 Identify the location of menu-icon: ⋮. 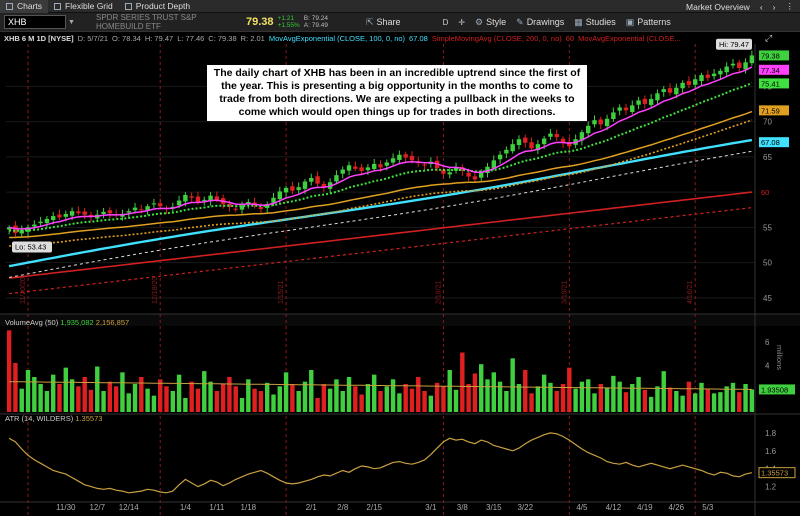
(790, 6).